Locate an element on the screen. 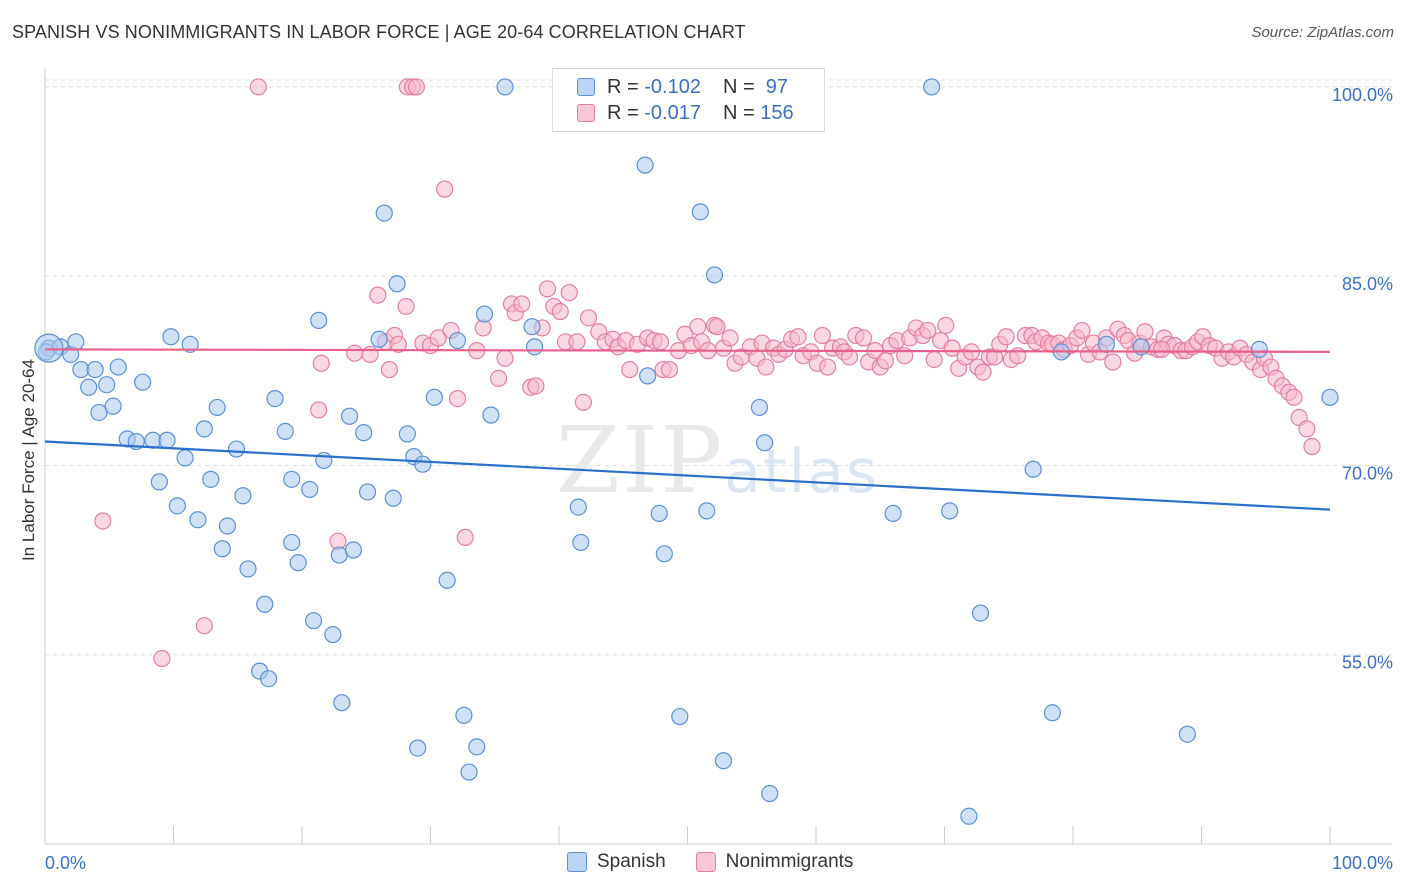 The width and height of the screenshot is (1406, 892). legend-r-label: R = is located at coordinates (626, 86).